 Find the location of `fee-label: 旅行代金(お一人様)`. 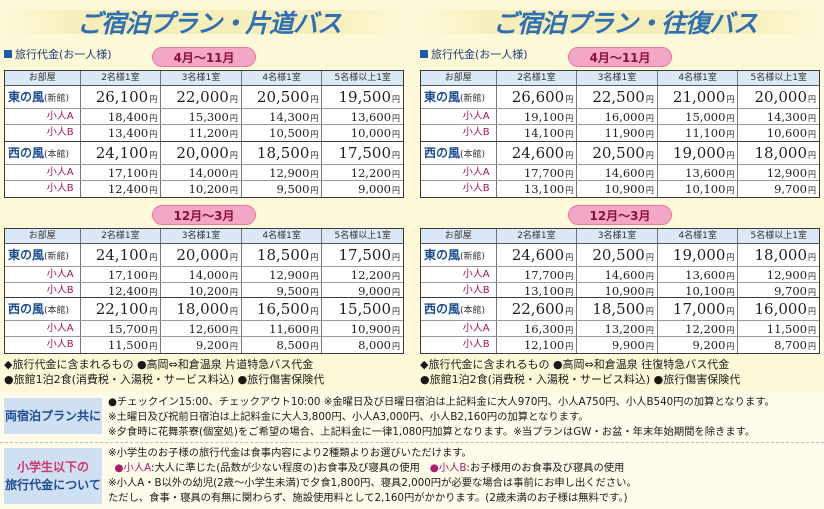

fee-label: 旅行代金(お一人様) is located at coordinates (474, 54).